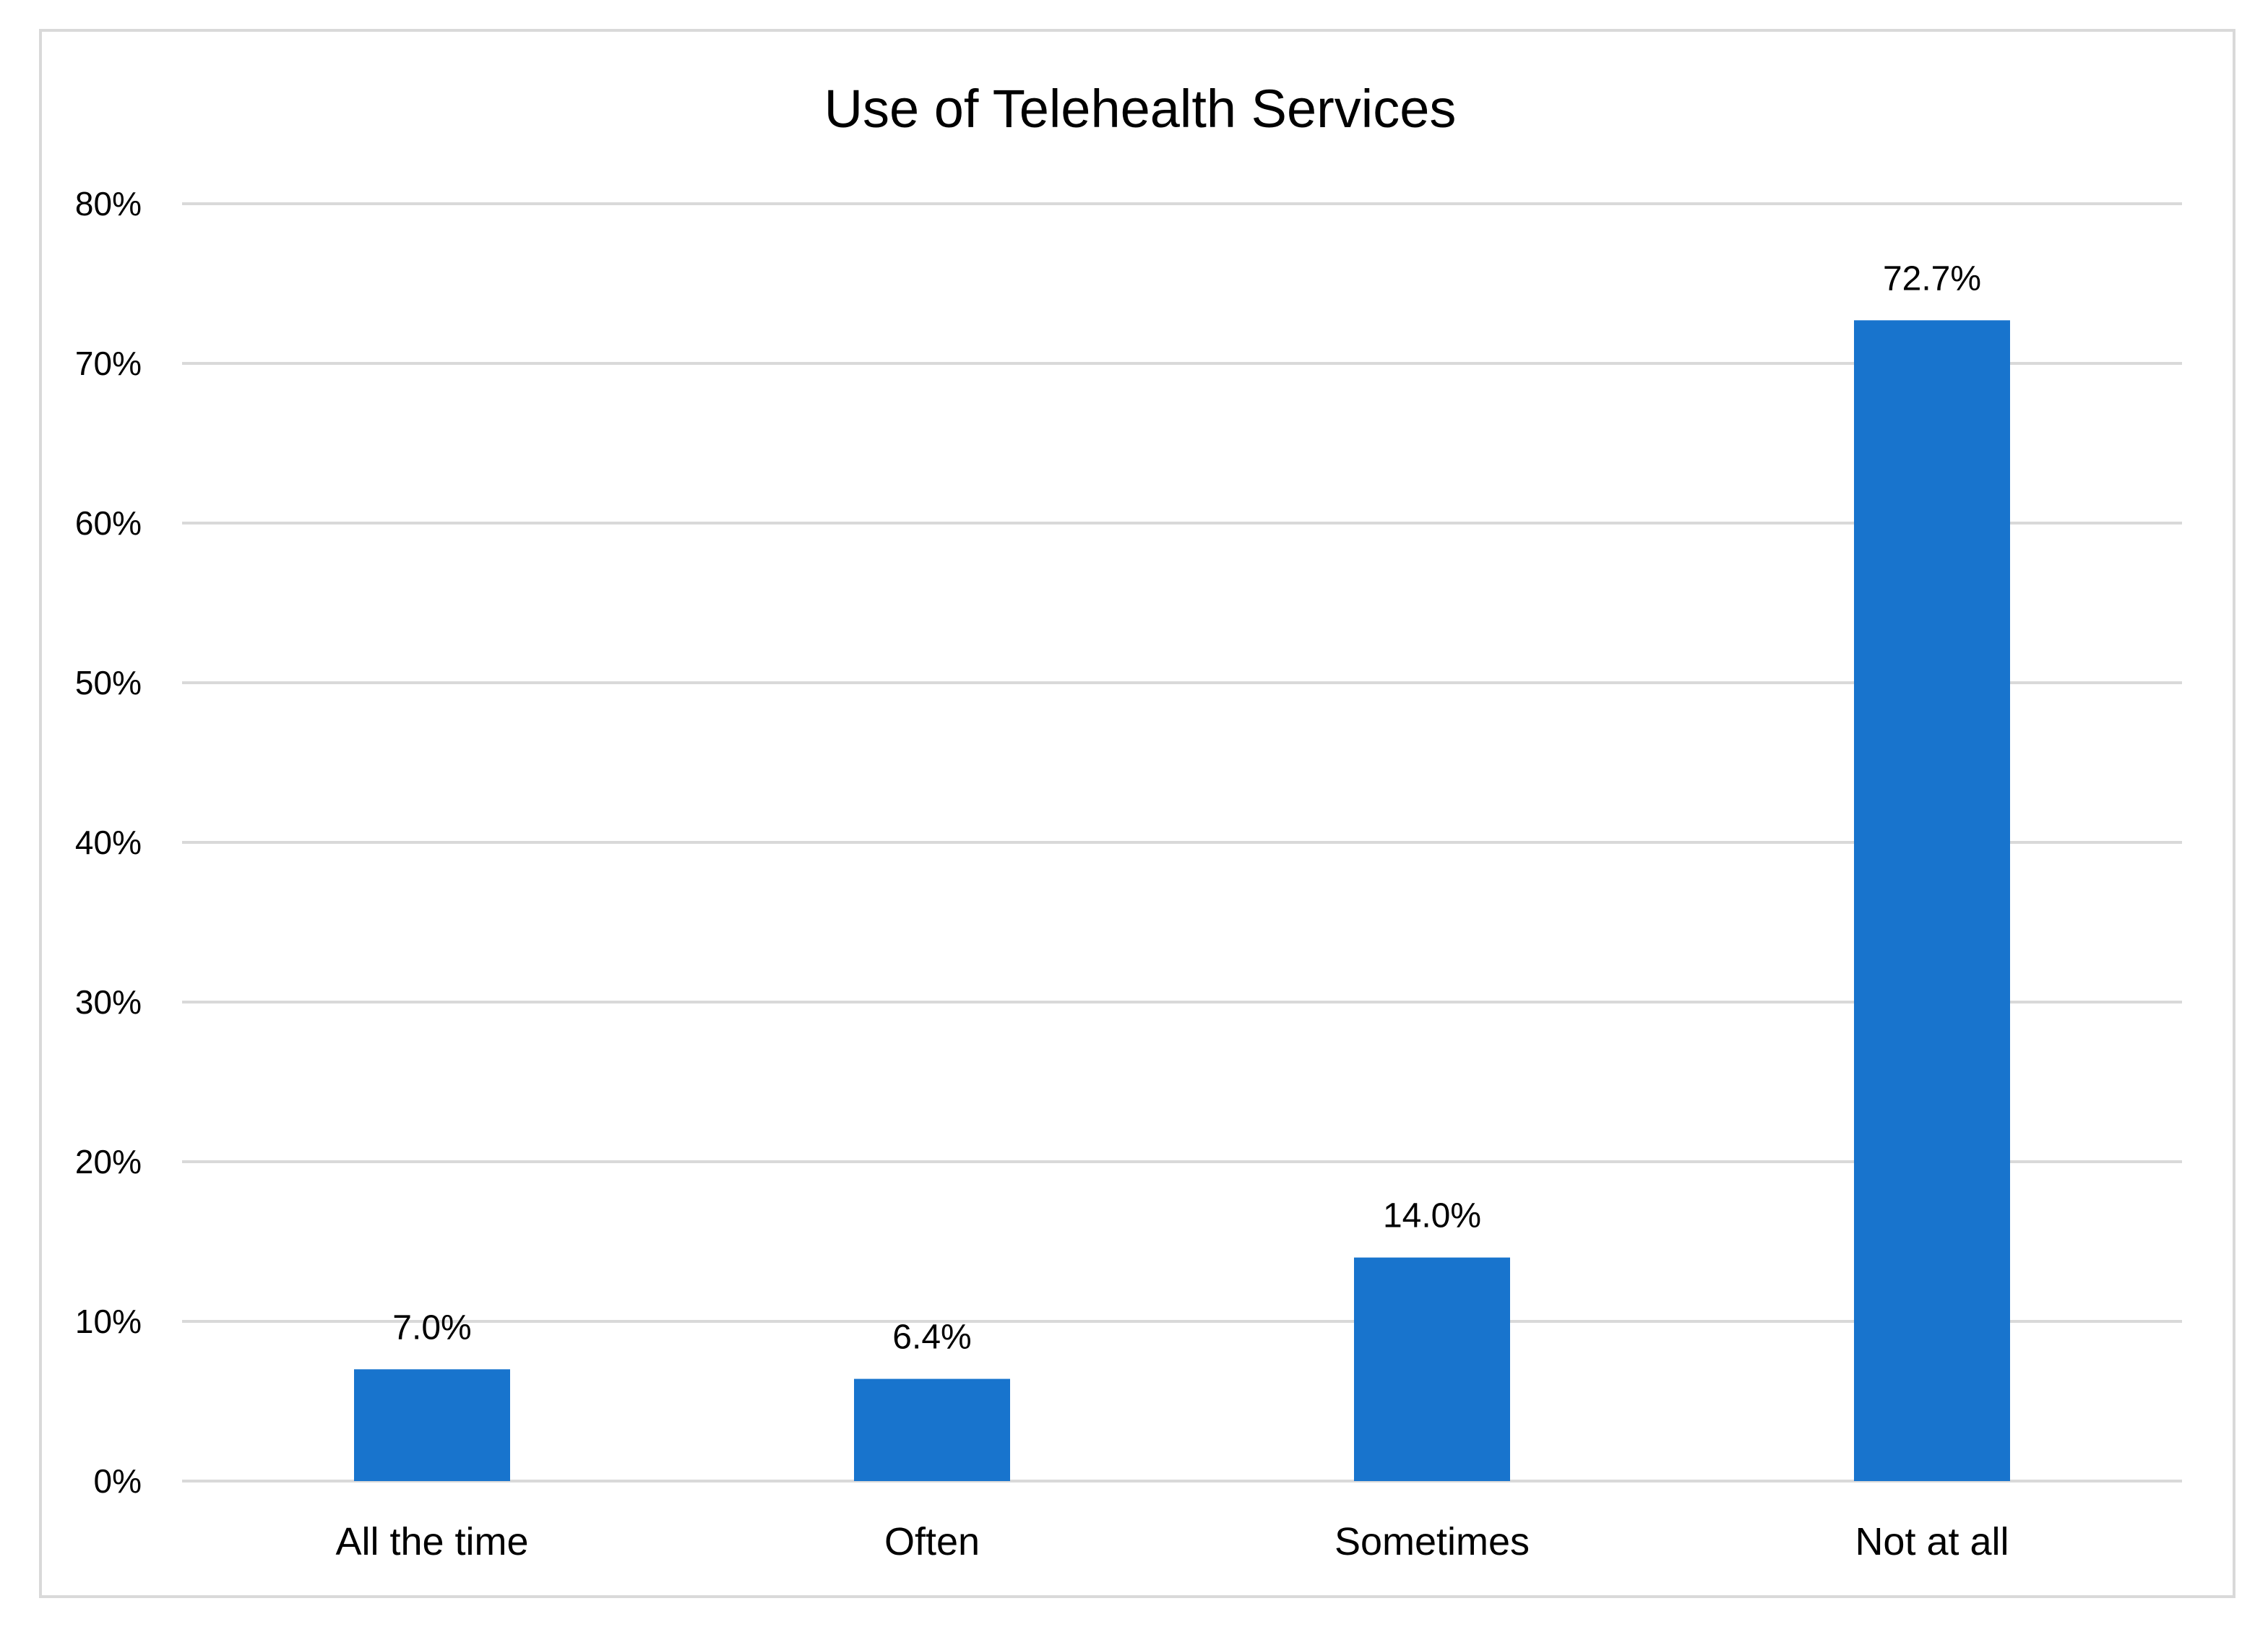 The image size is (2268, 1640). I want to click on x-category-label: All the time, so click(431, 1541).